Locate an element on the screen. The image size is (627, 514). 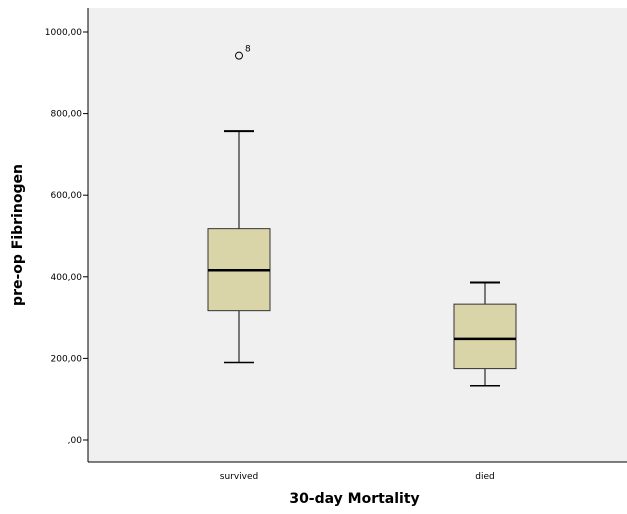
y-tick-label: 1000,00 is located at coordinates (63, 33).